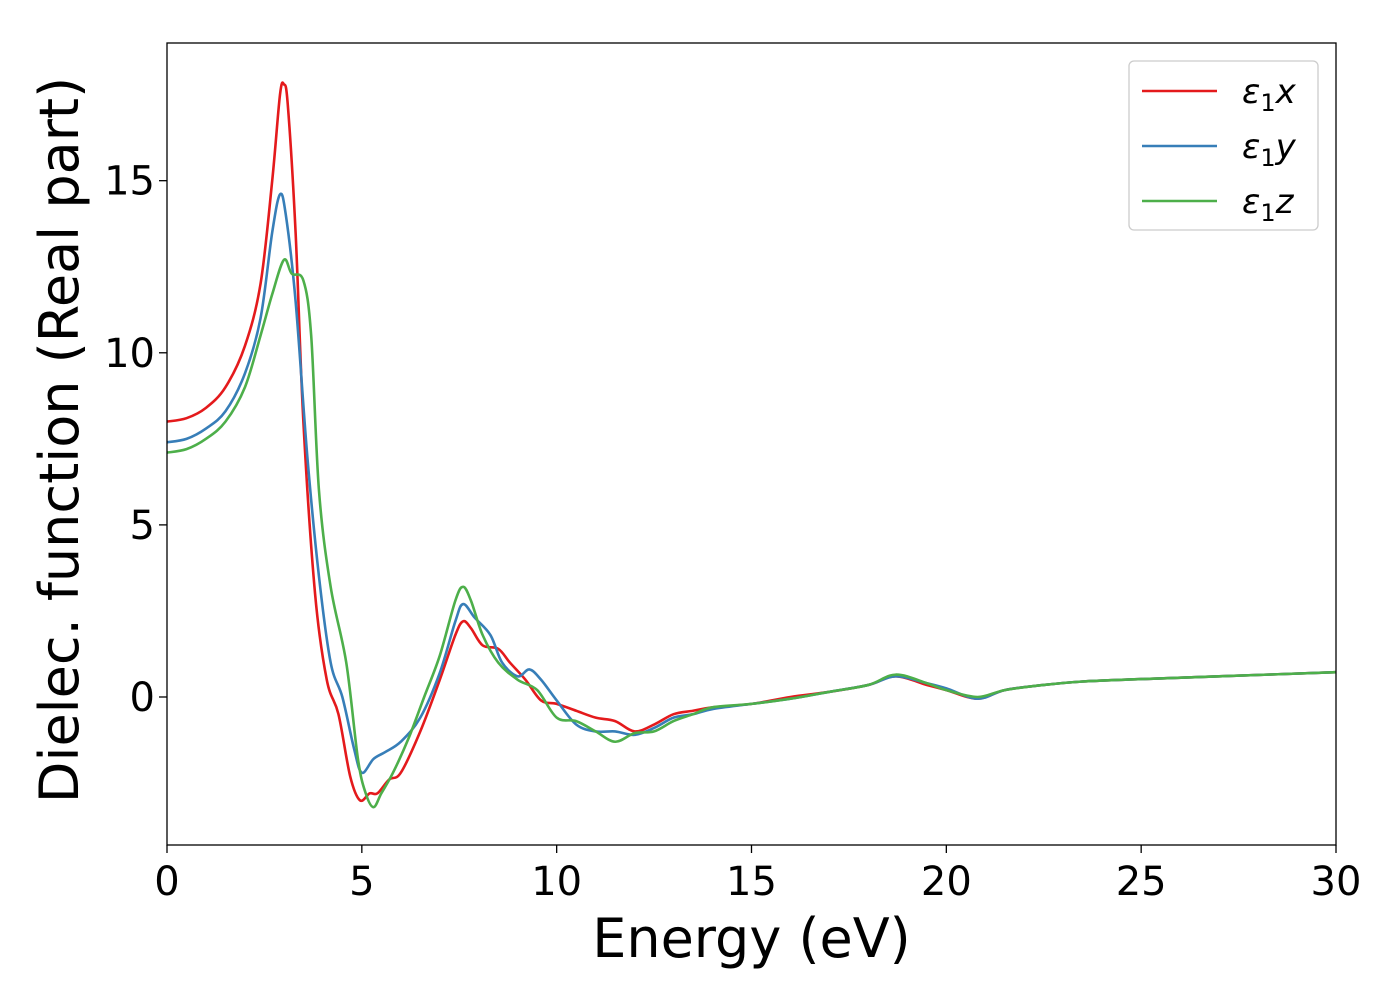 Image resolution: width=1400 pixels, height=1000 pixels. I want to click on x-tick-label: 30, so click(1336, 882).